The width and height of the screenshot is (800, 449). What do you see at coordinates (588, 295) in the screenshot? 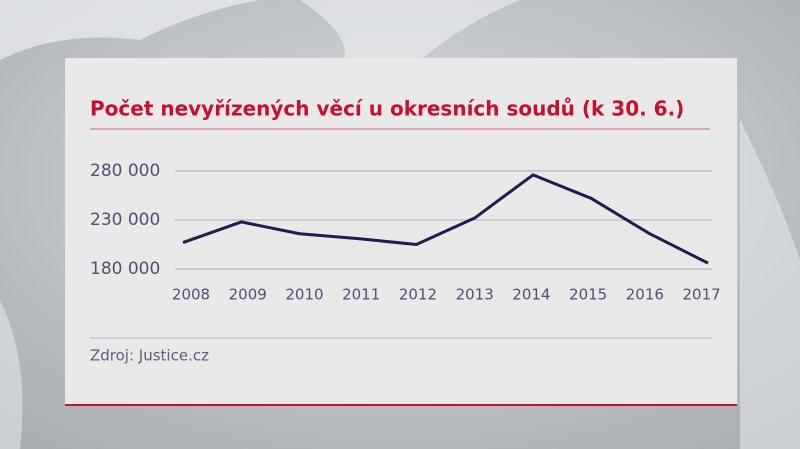
I see `x-tick-label: 2015` at bounding box center [588, 295].